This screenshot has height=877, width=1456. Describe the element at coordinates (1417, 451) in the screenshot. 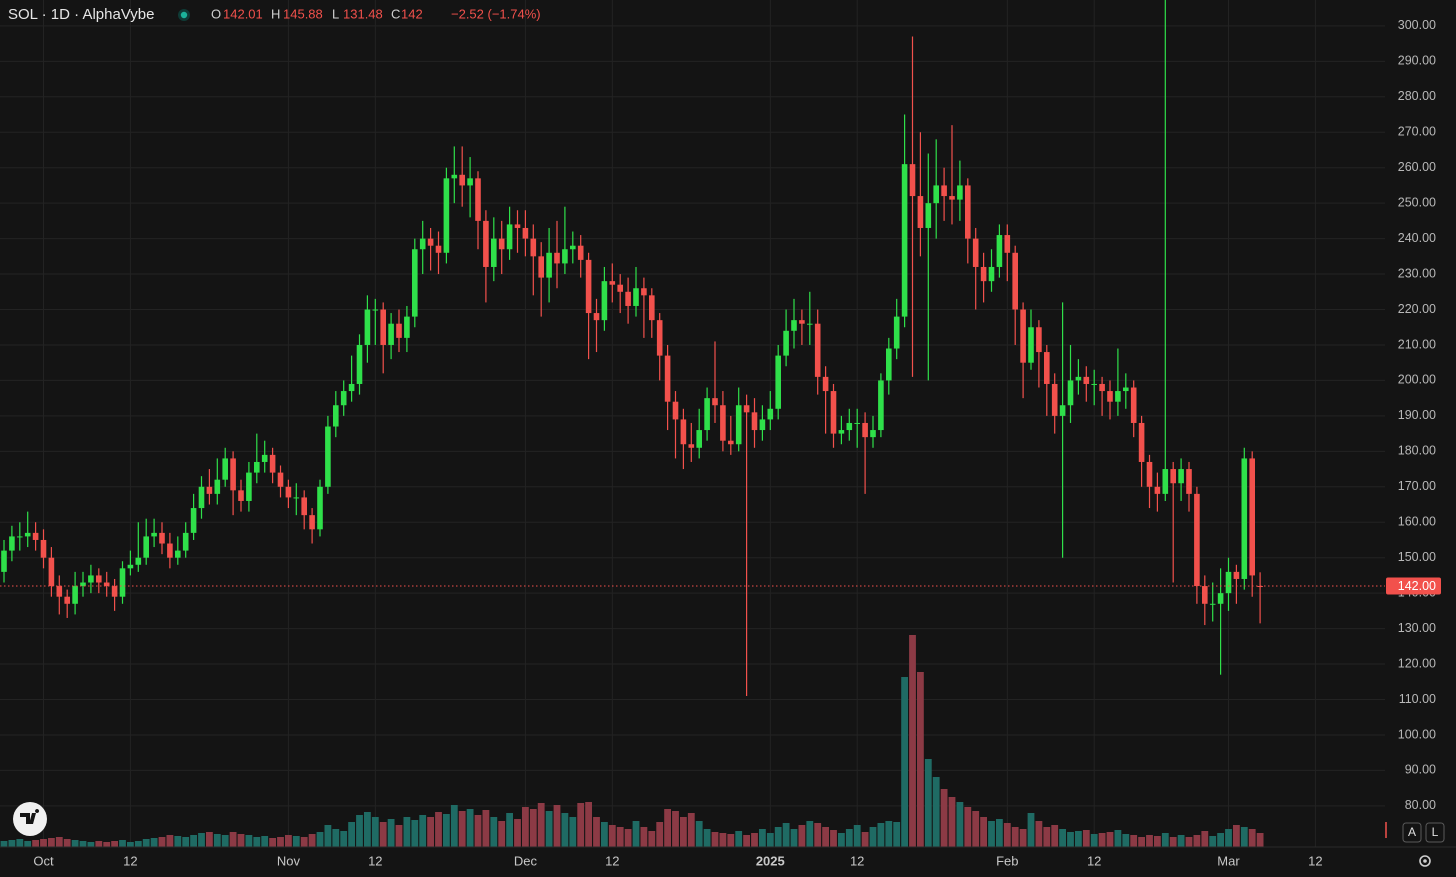

I see `y-tick-label: 180.00` at that location.